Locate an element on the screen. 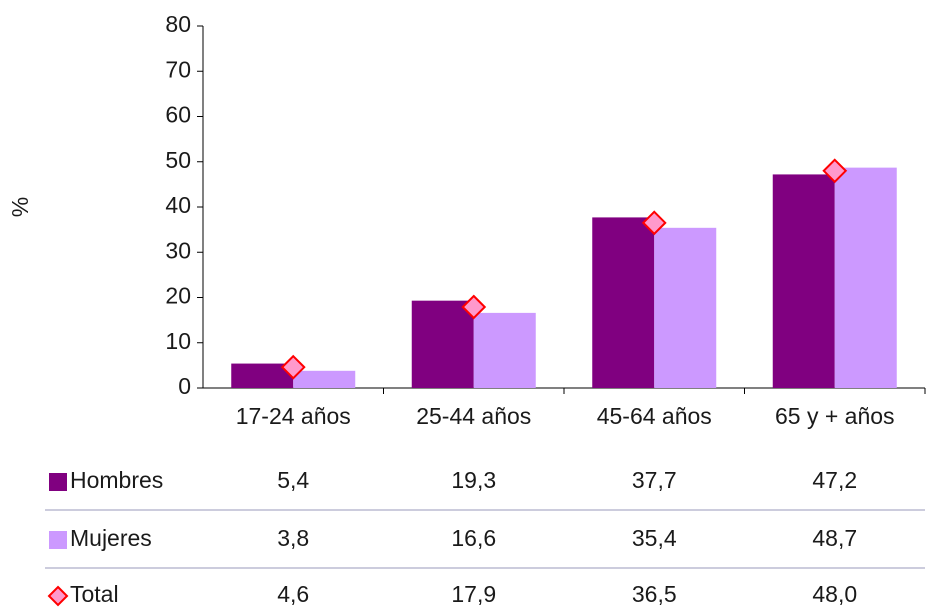 The width and height of the screenshot is (931, 609). y-tick-label: 30 is located at coordinates (178, 250).